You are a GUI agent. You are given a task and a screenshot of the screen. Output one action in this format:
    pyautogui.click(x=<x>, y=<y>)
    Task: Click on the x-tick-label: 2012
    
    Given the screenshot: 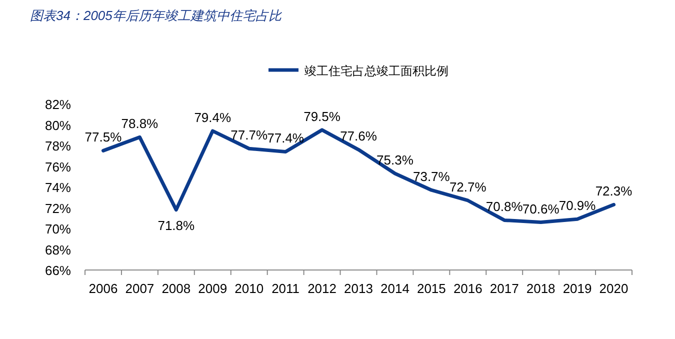 What is the action you would take?
    pyautogui.click(x=322, y=288)
    